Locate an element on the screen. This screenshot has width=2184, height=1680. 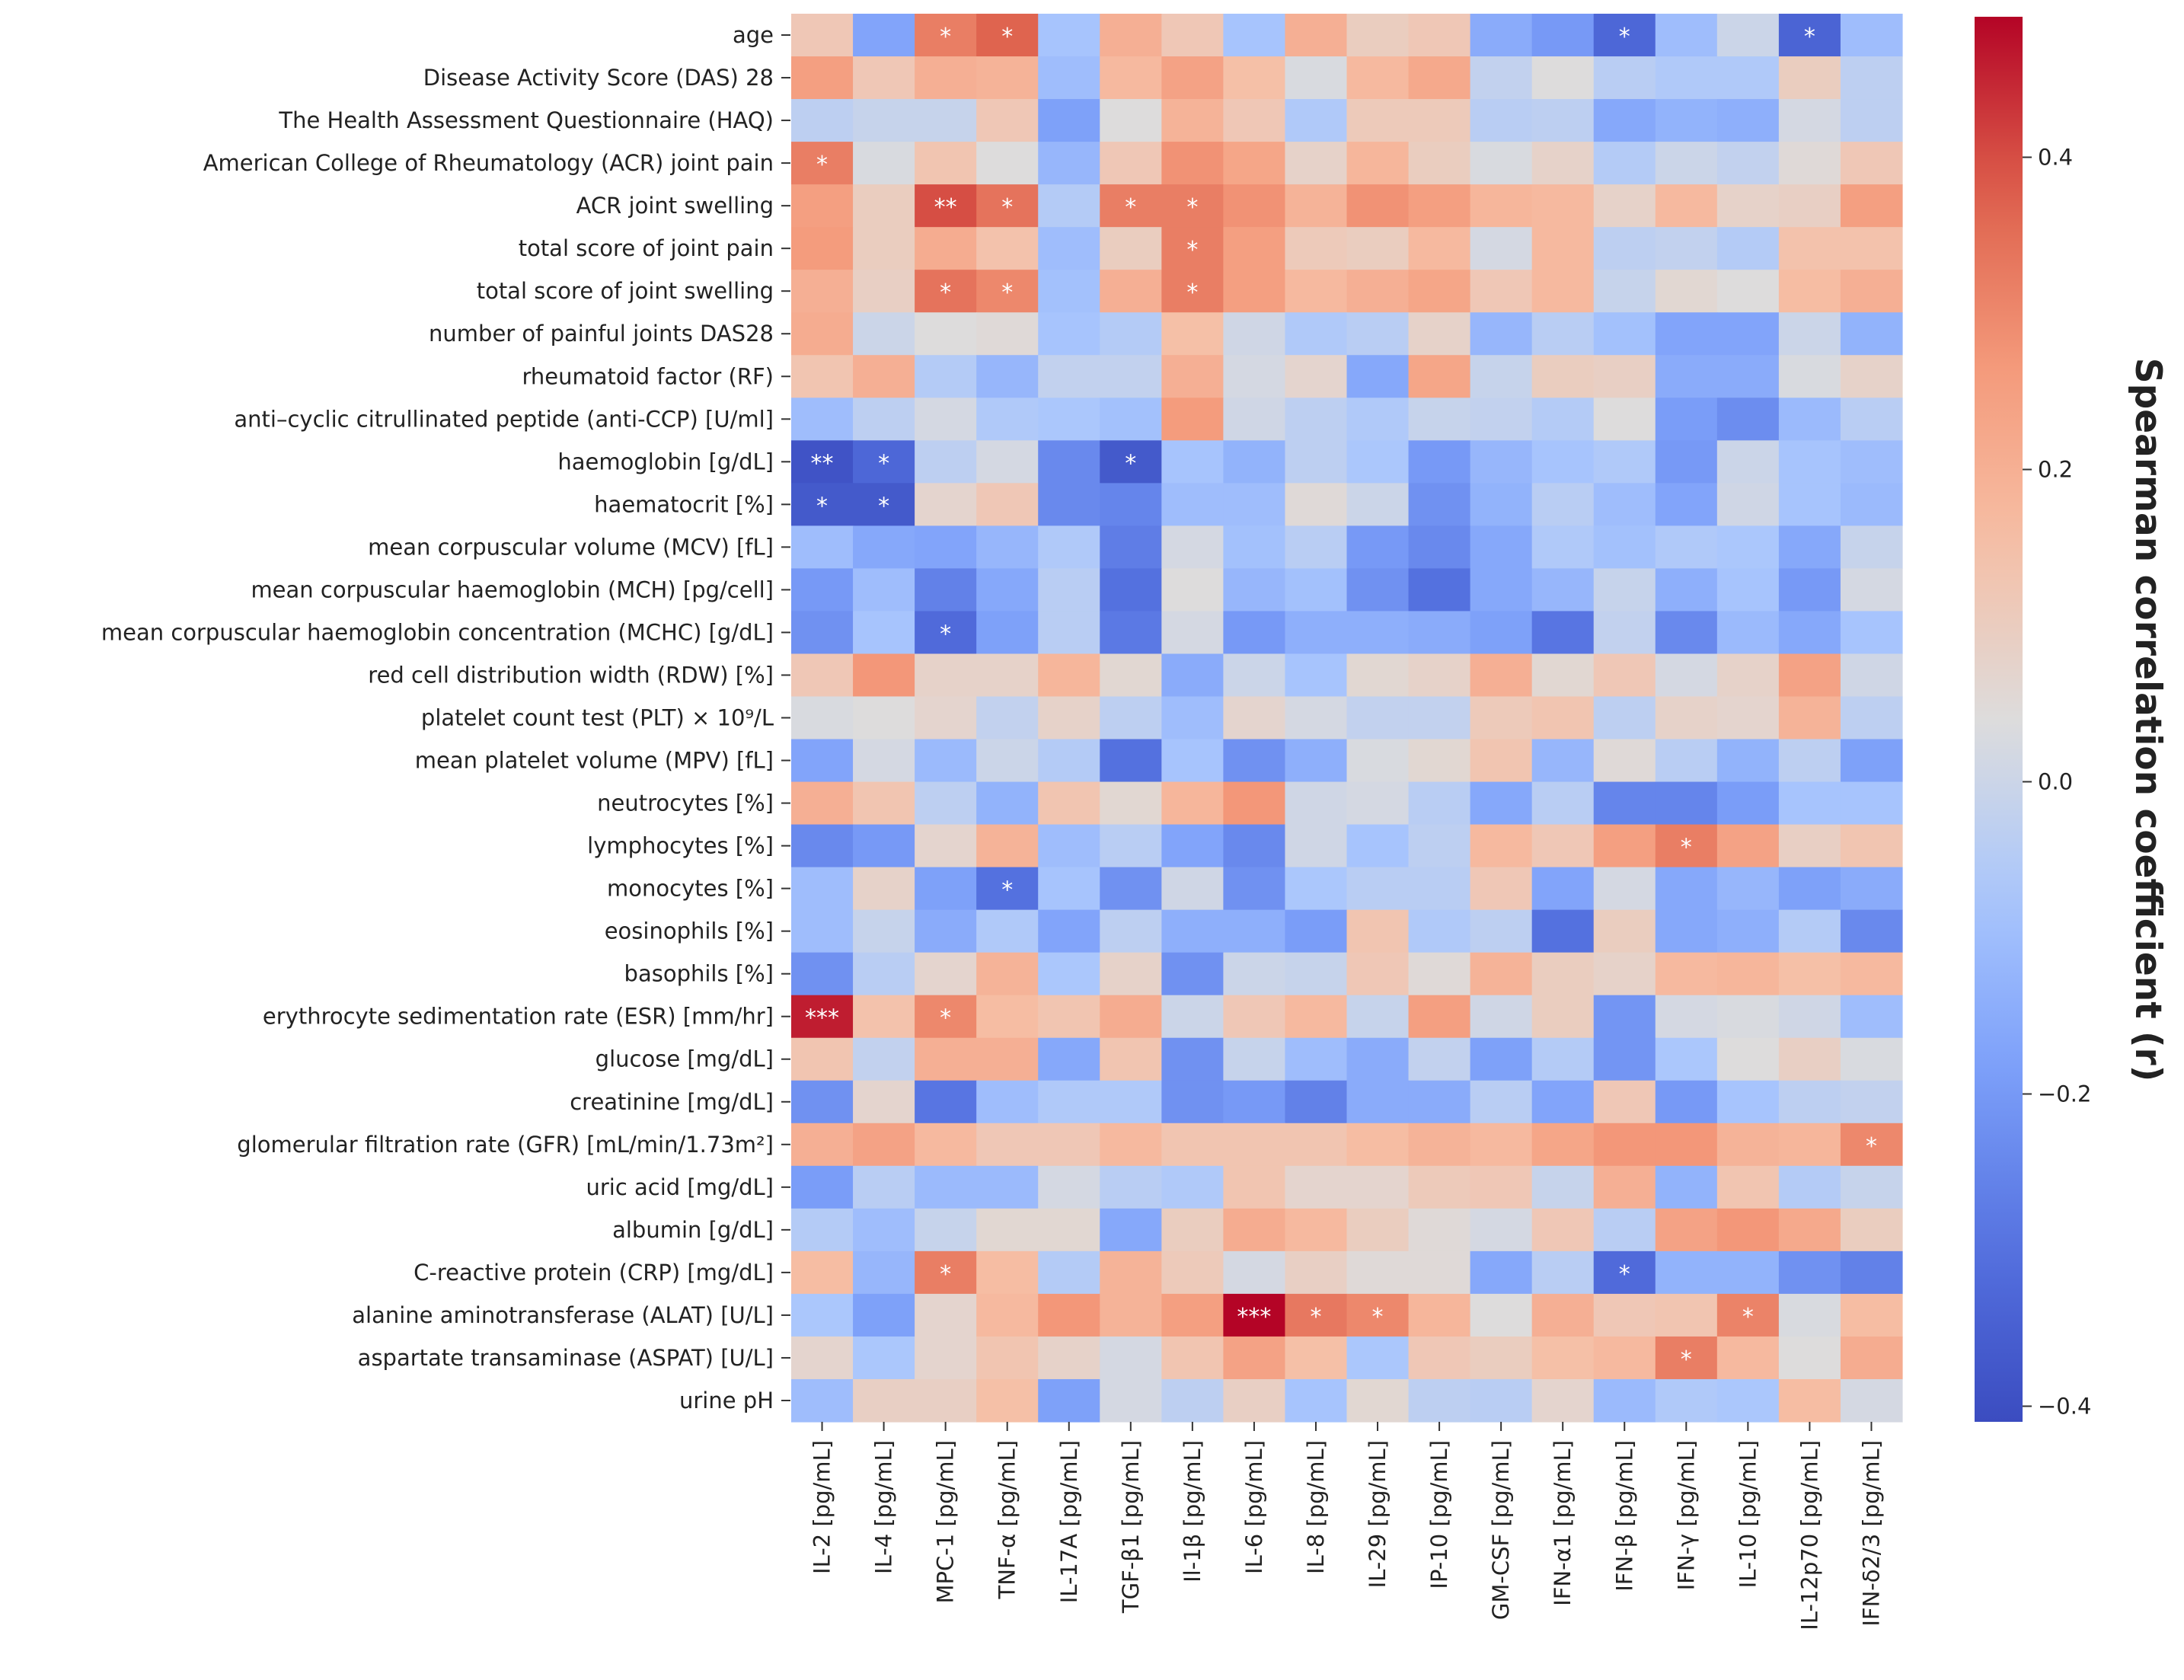
column-label: IL-17A [pg/mL] is located at coordinates (1069, 1521).